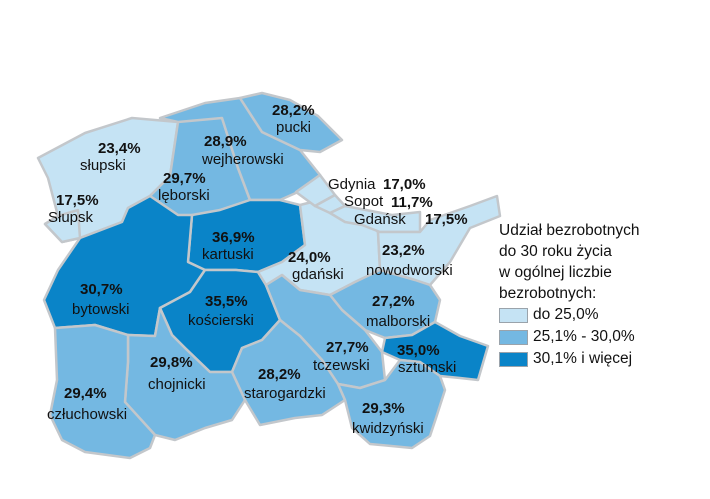 Image resolution: width=710 pixels, height=499 pixels. What do you see at coordinates (583, 358) in the screenshot?
I see `legend-label-high: 30,1% i więcej` at bounding box center [583, 358].